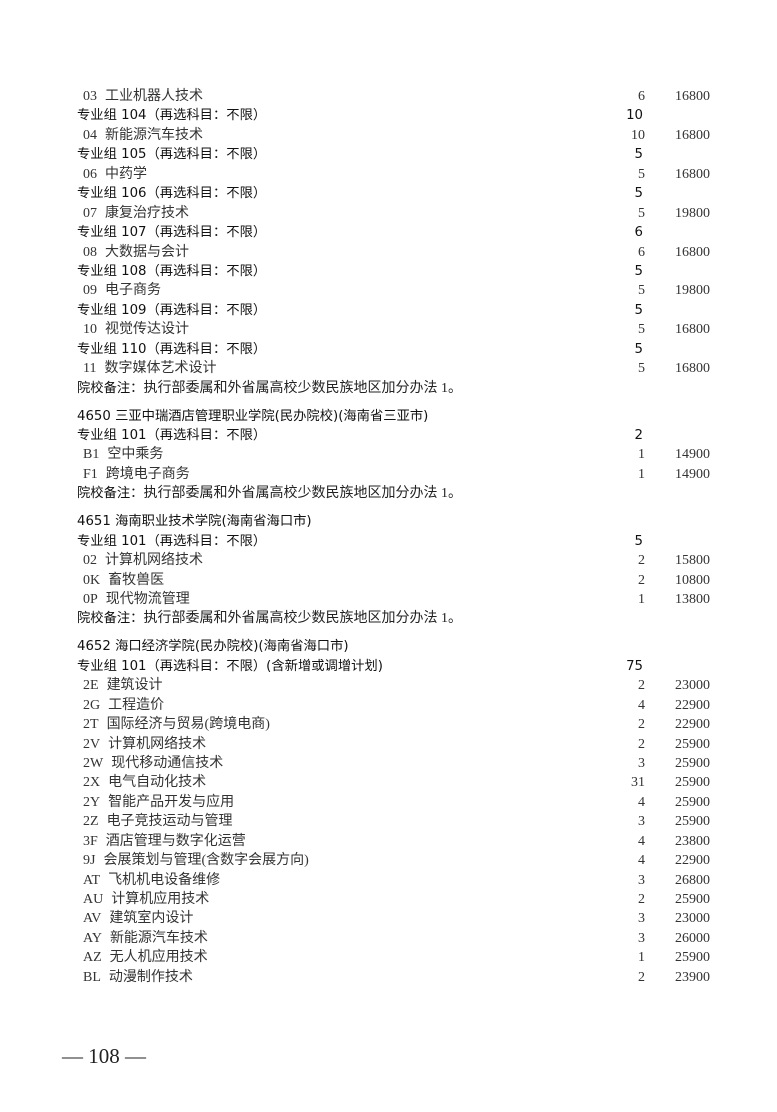 The width and height of the screenshot is (777, 1112). I want to click on remark-line: 院校备注：执行部委属和外省属高校少数民族地区加分办法 1。, so click(269, 618).